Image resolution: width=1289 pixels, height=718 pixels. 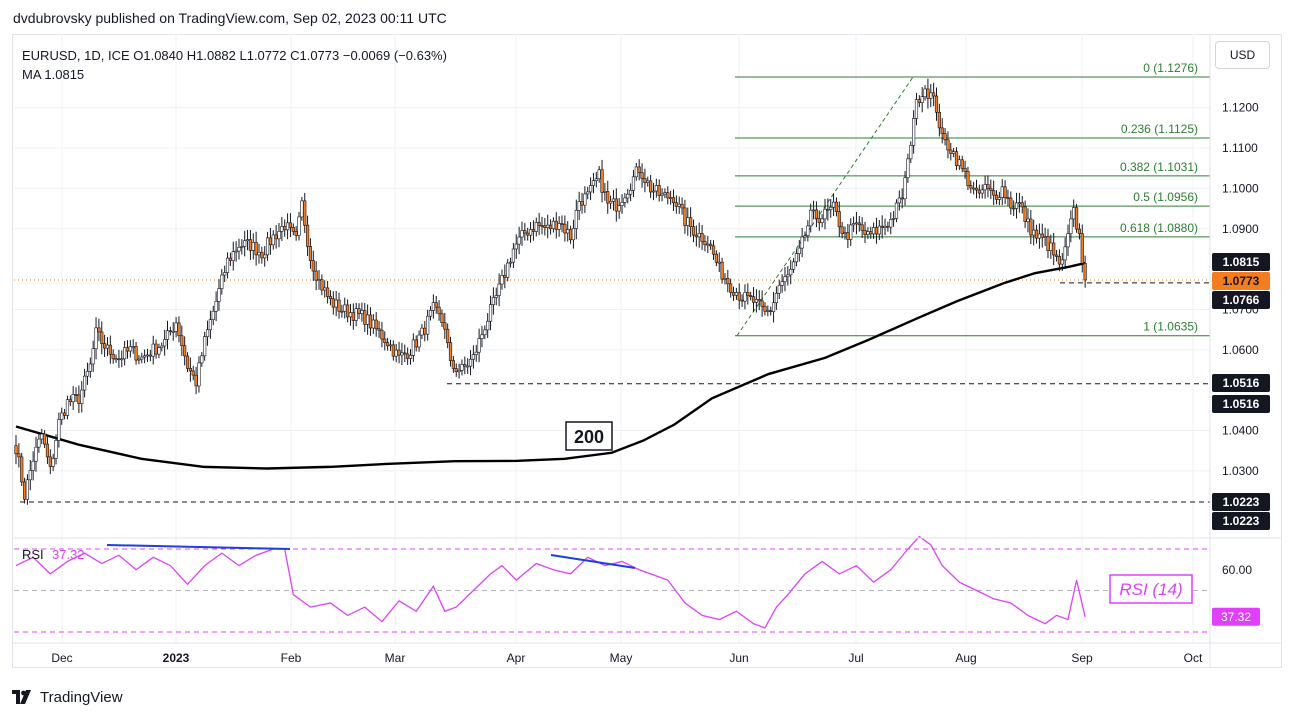 What do you see at coordinates (1241, 281) in the screenshot?
I see `price-tag: 1.0773` at bounding box center [1241, 281].